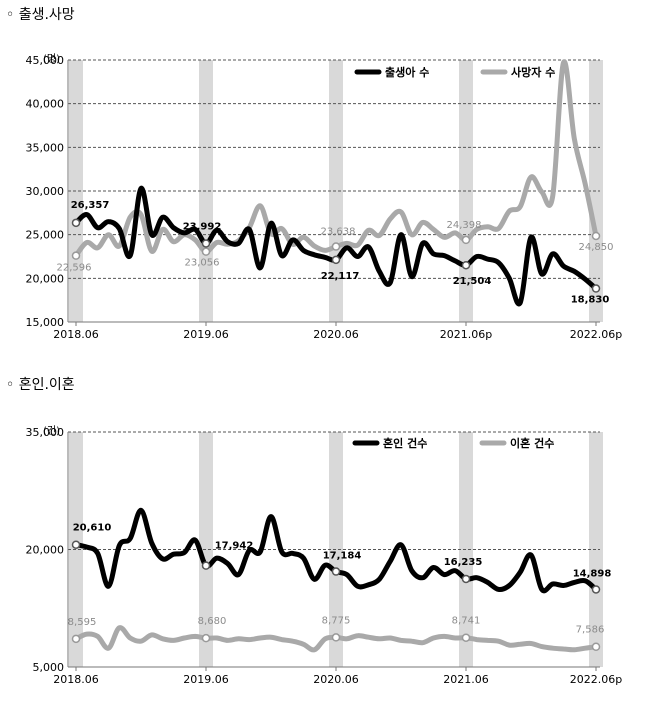 The height and width of the screenshot is (710, 647). What do you see at coordinates (466, 334) in the screenshot?
I see `x-tick-label: 2021.06p` at bounding box center [466, 334].